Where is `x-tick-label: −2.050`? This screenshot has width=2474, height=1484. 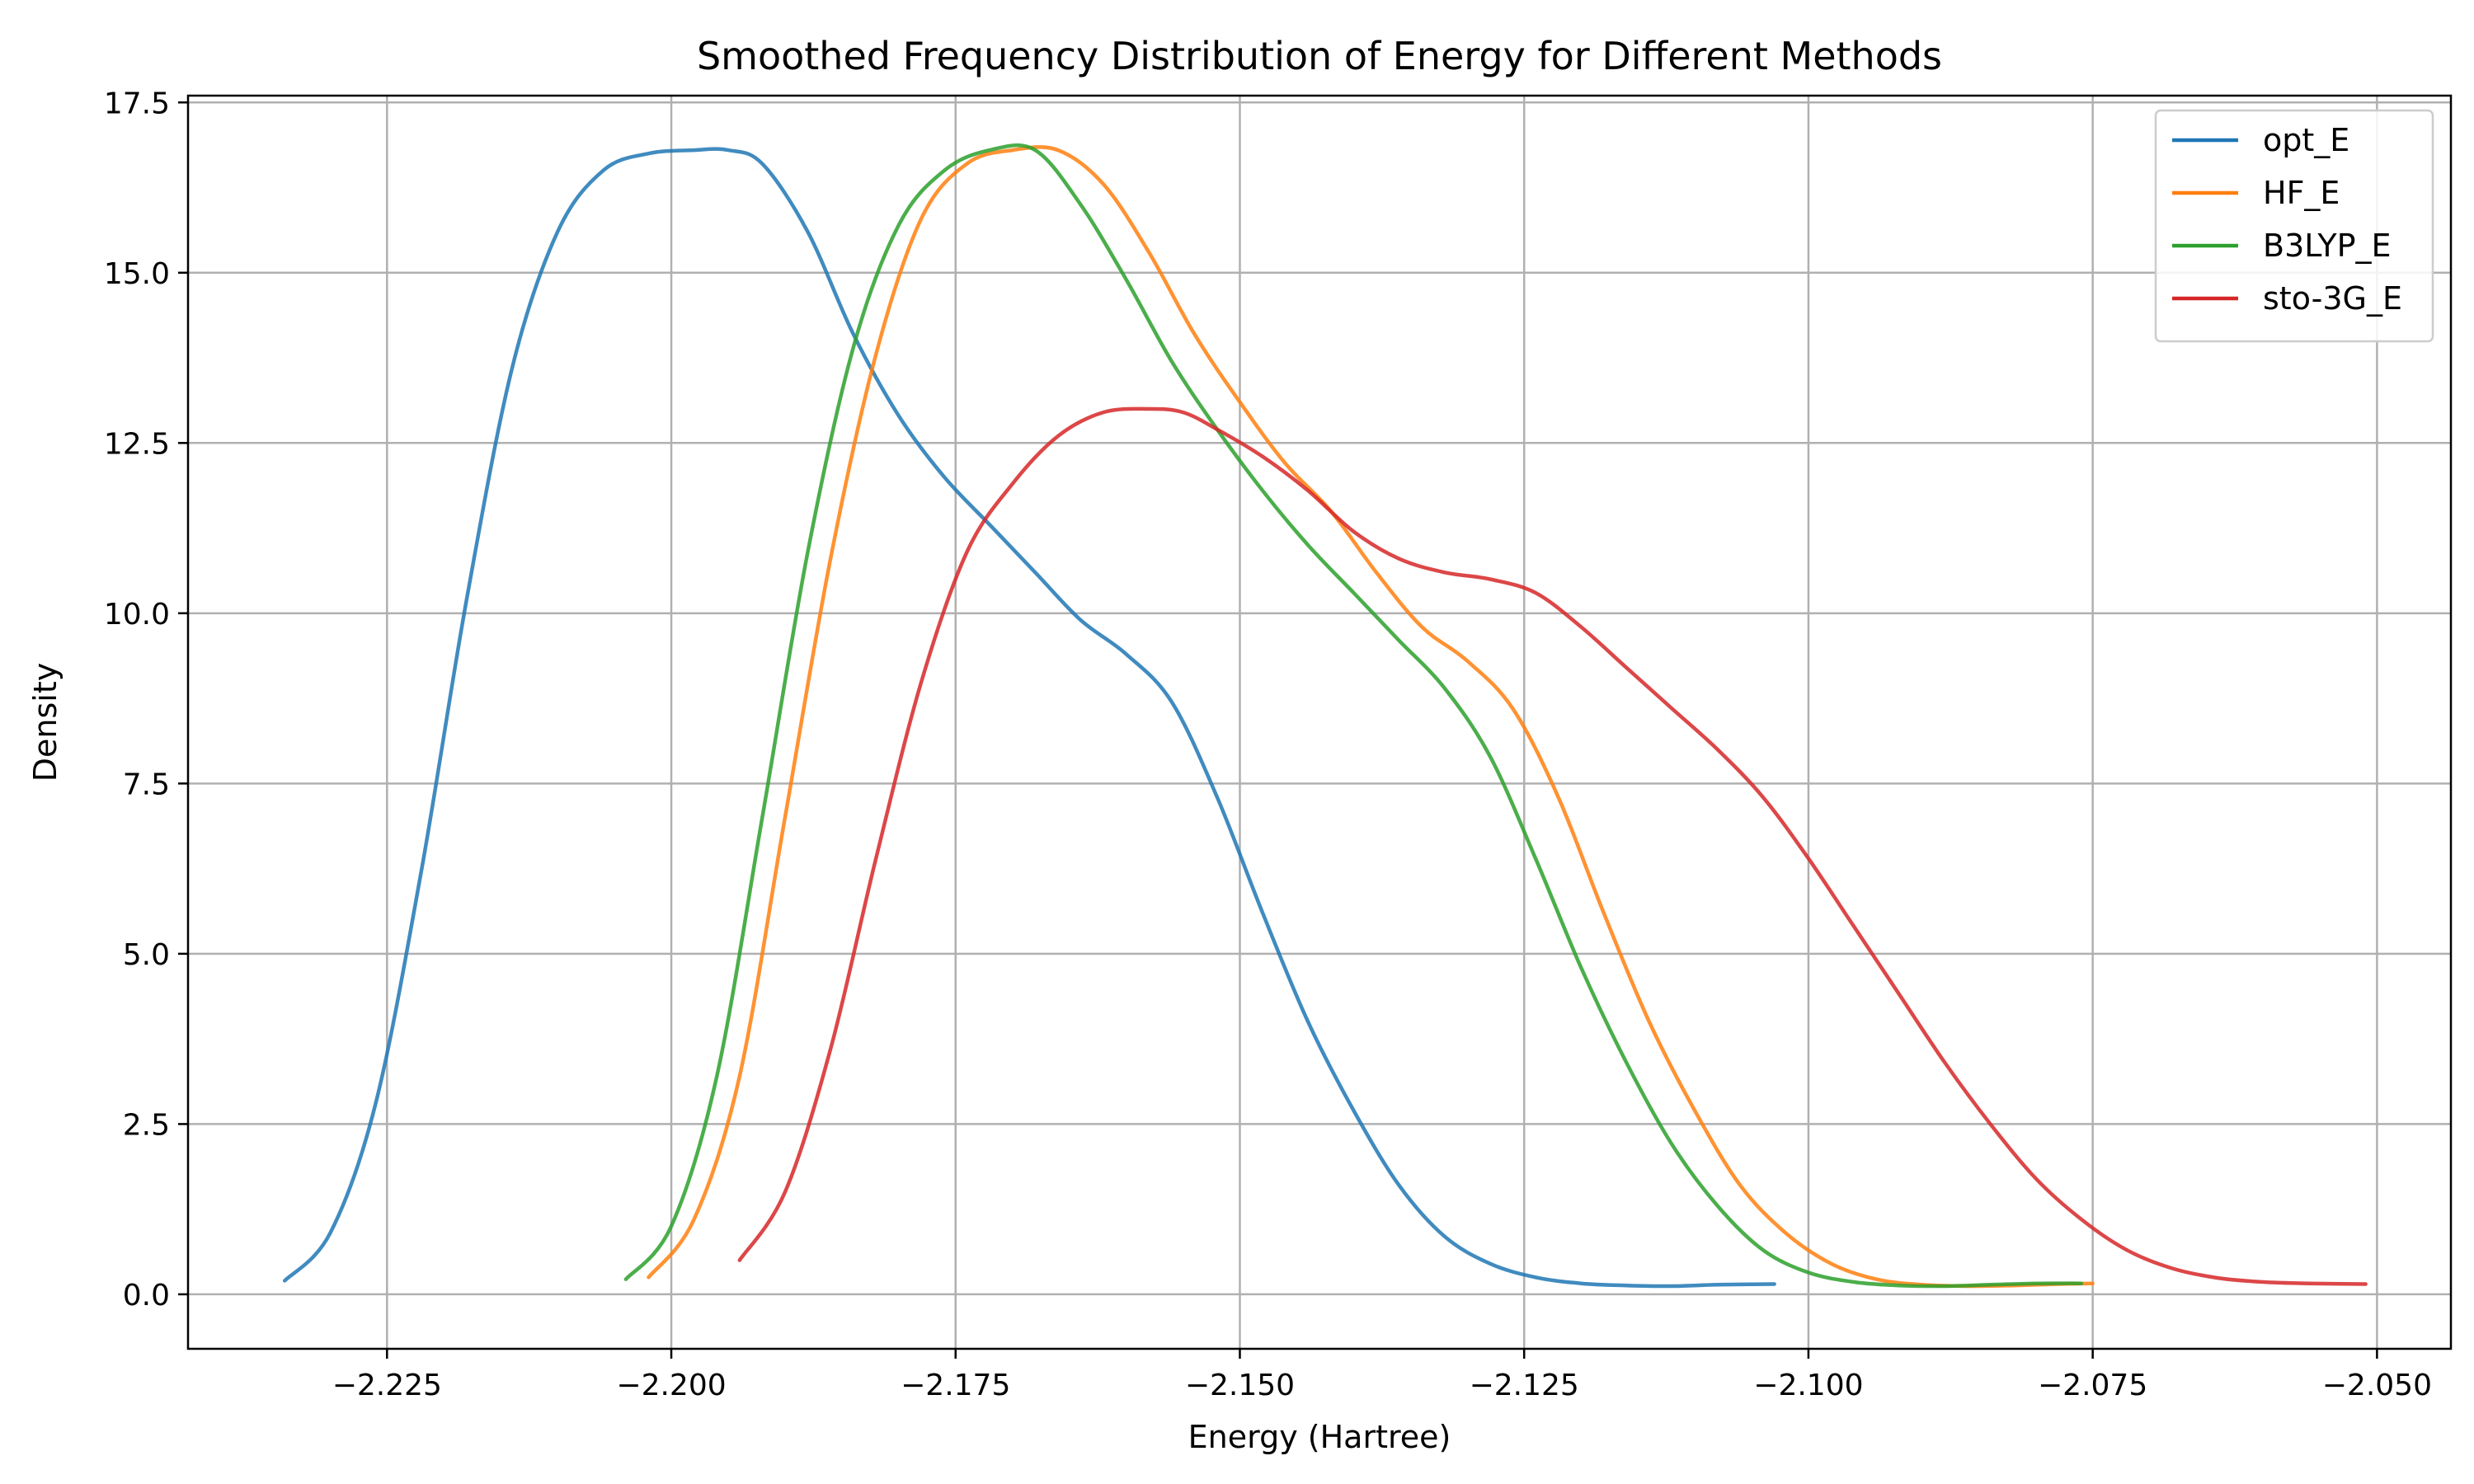
x-tick-label: −2.050 is located at coordinates (2377, 1385).